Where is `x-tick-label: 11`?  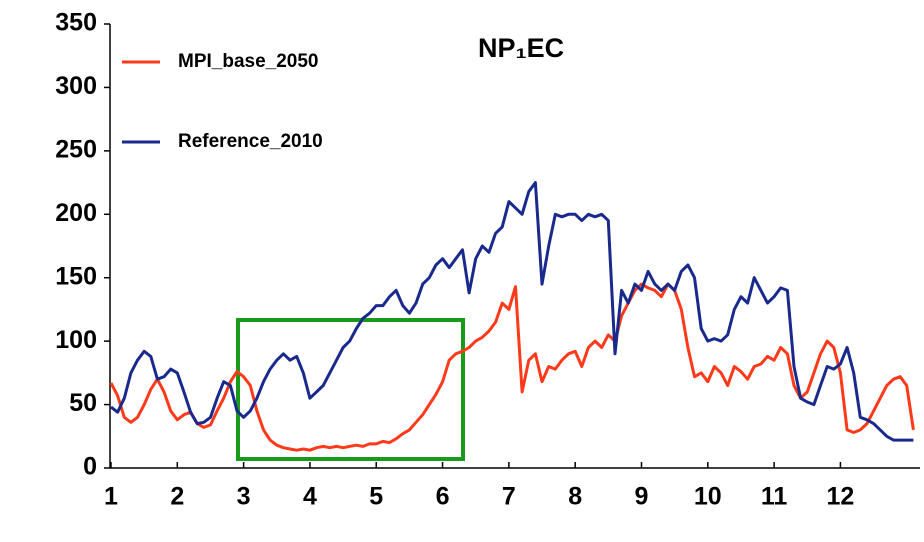
x-tick-label: 11 is located at coordinates (774, 497).